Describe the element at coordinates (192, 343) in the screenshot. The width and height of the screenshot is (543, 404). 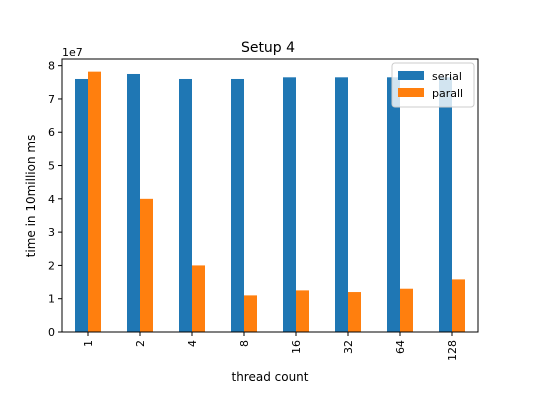
I see `x-tick-label: 4` at that location.